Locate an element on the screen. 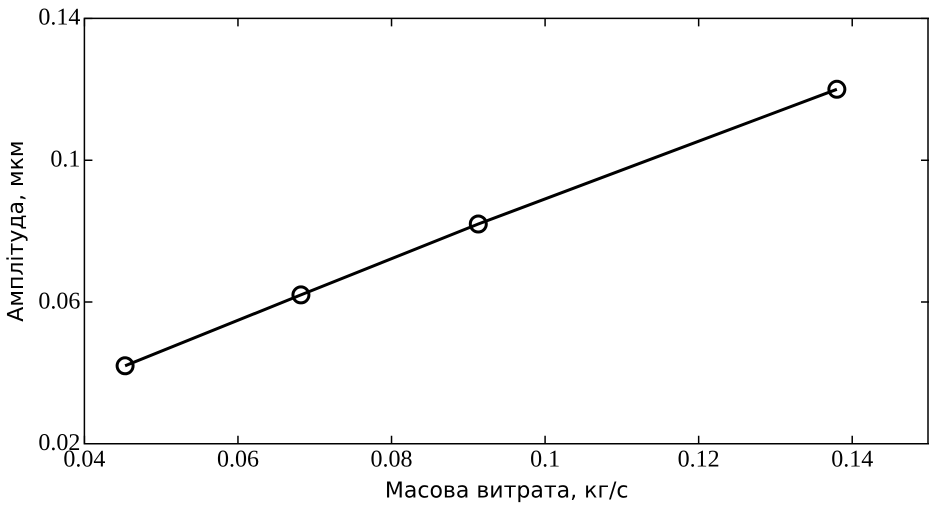  x-axis-title: Масова витрата, кг/с is located at coordinates (506, 491).